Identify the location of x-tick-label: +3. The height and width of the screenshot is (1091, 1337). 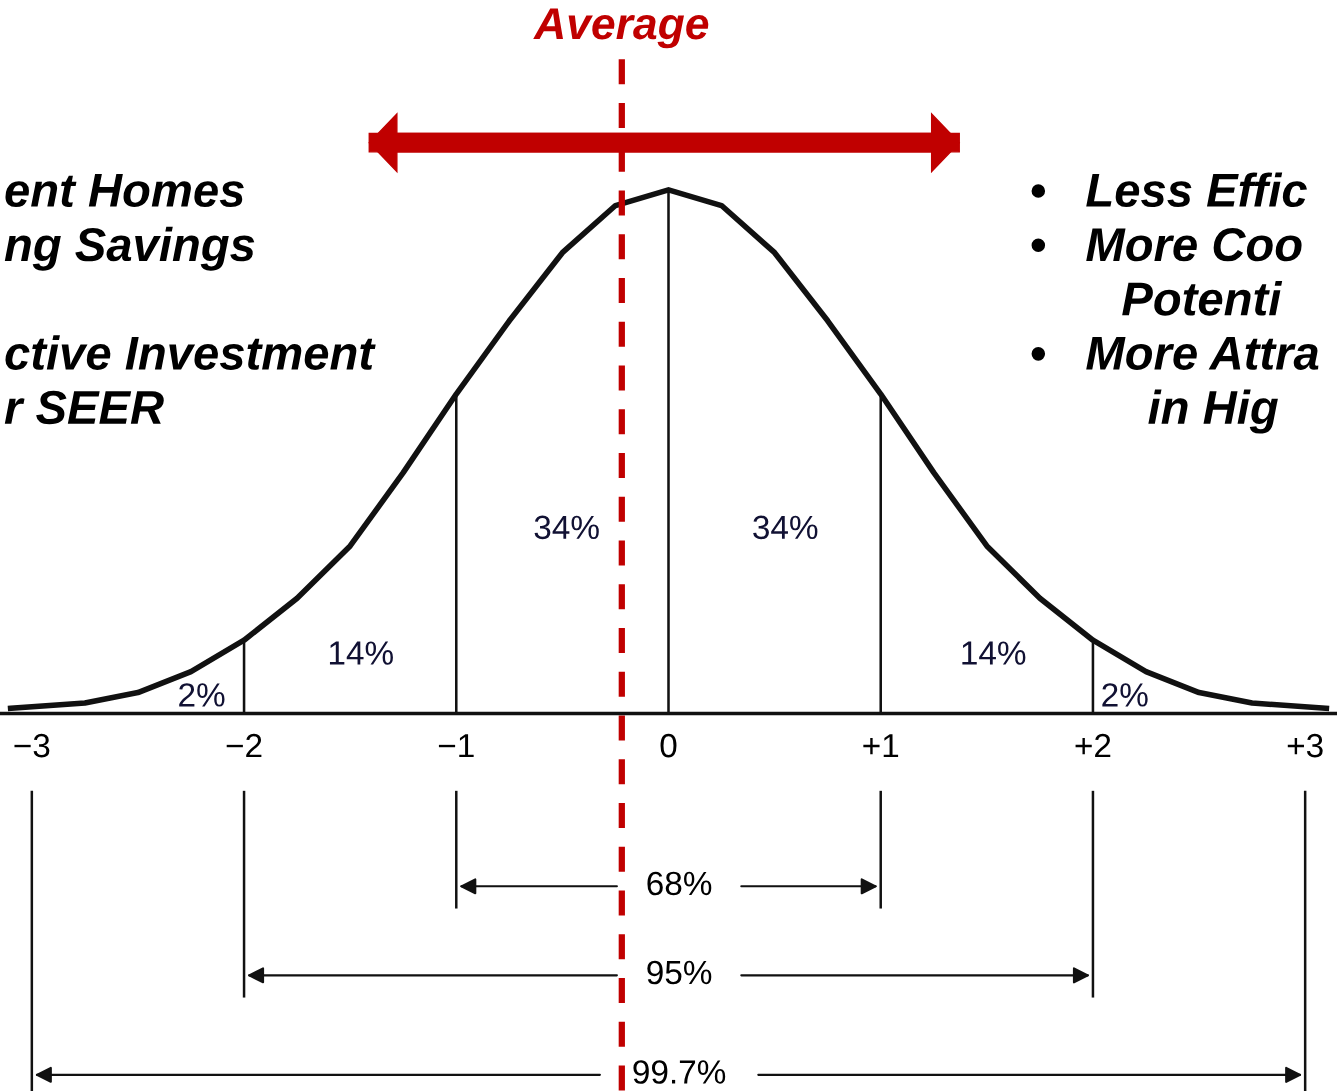
(1305, 745).